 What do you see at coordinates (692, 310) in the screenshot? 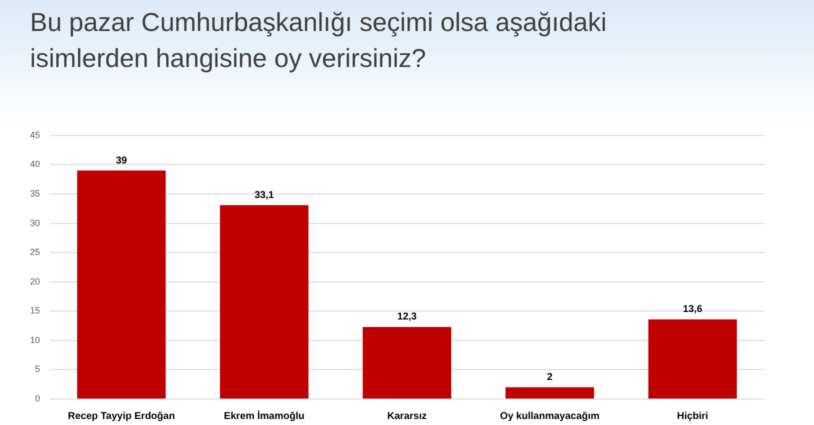
I see `data-label: 13,6` at bounding box center [692, 310].